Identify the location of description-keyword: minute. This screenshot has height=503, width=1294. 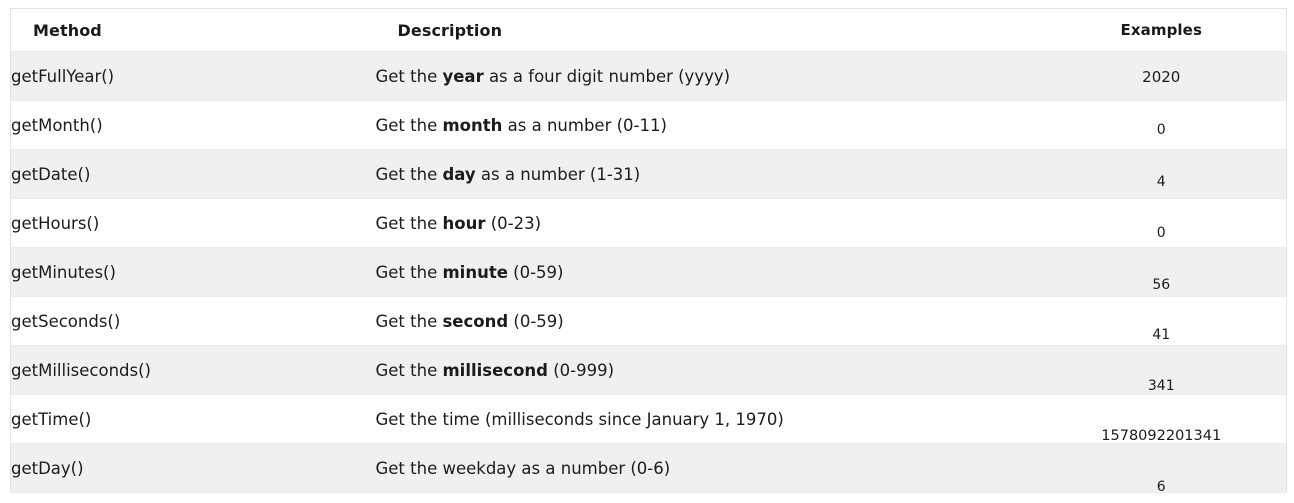
(475, 272).